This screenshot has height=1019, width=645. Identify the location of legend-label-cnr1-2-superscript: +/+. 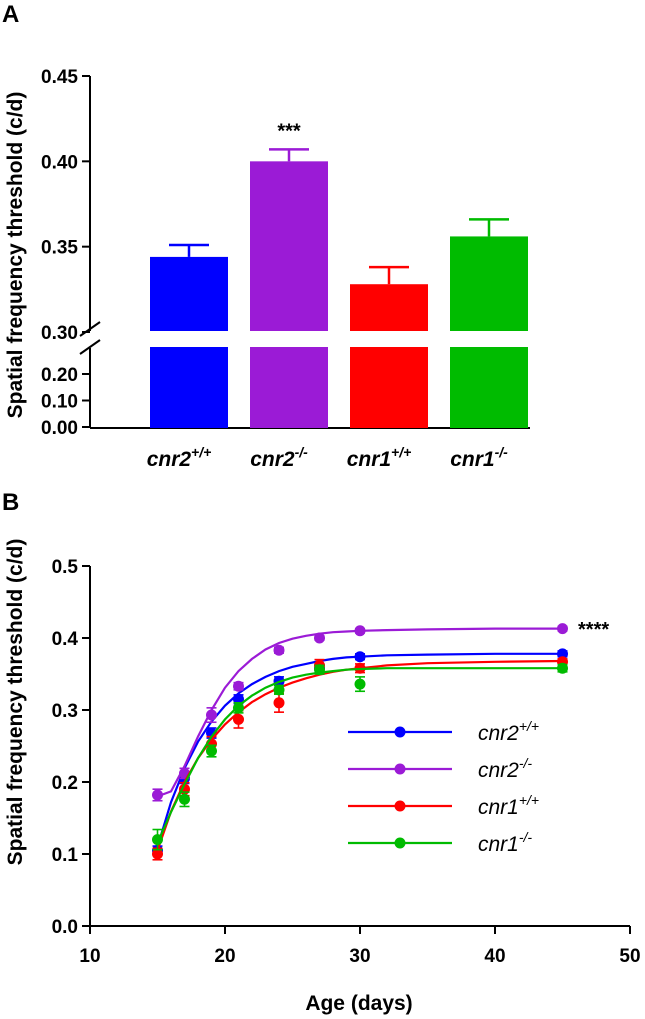
(529, 800).